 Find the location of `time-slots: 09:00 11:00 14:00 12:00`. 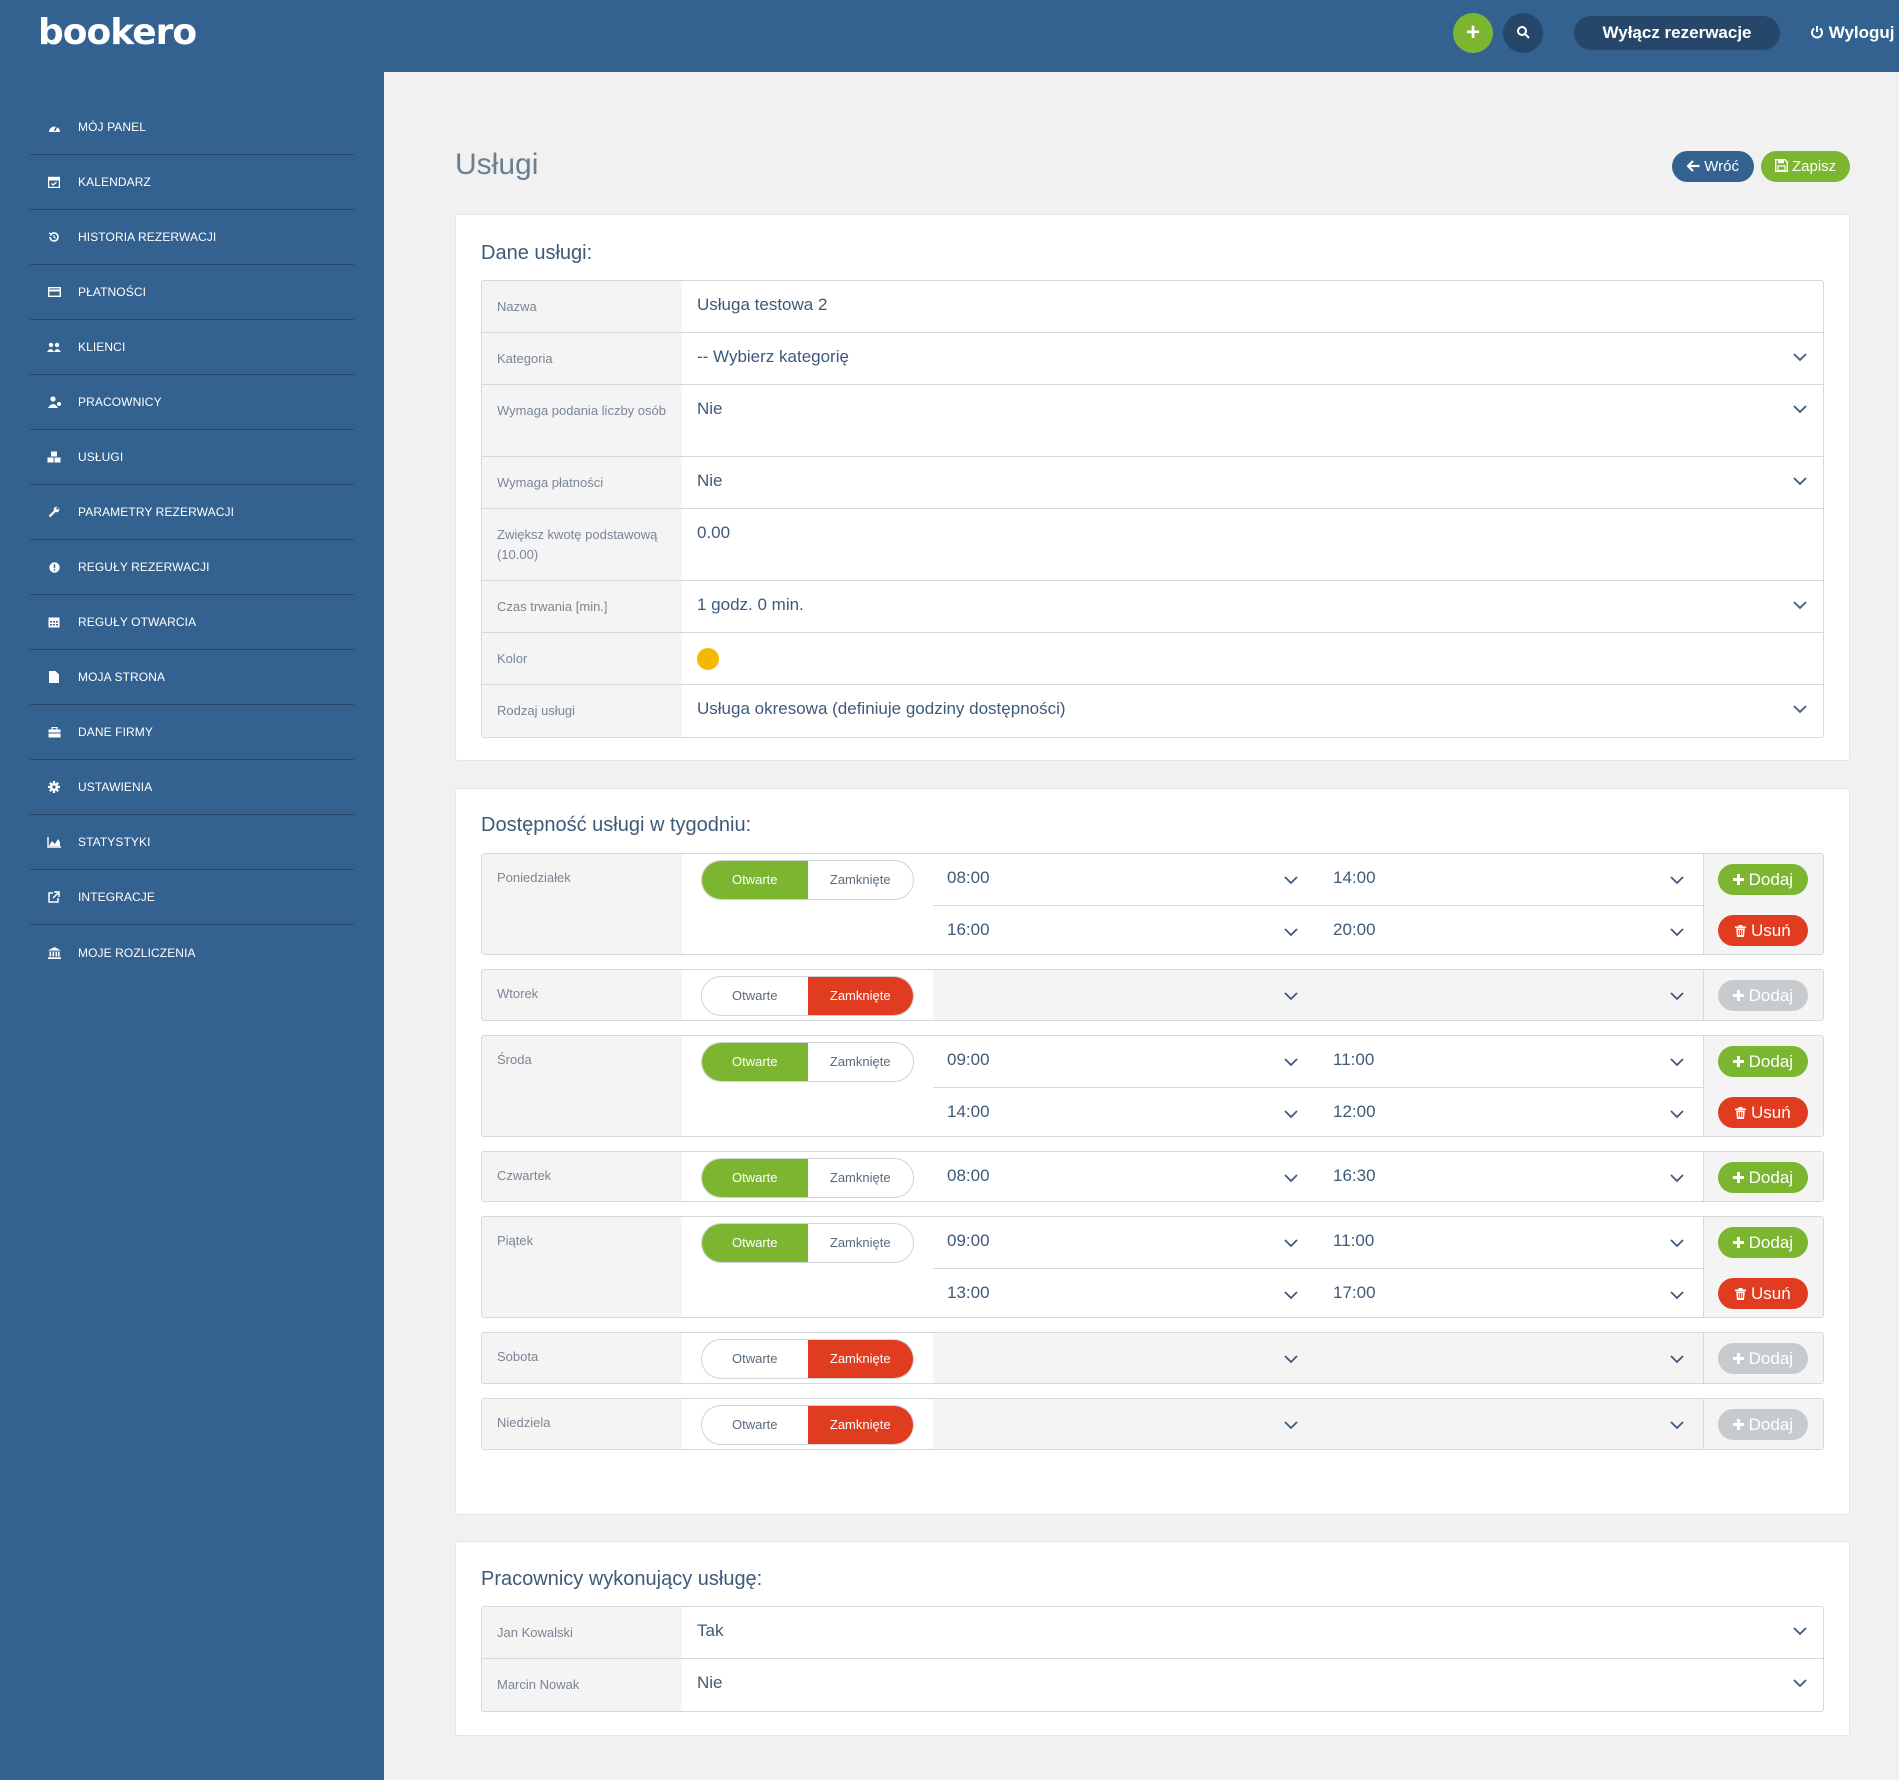

time-slots: 09:00 11:00 14:00 12:00 is located at coordinates (1318, 1086).